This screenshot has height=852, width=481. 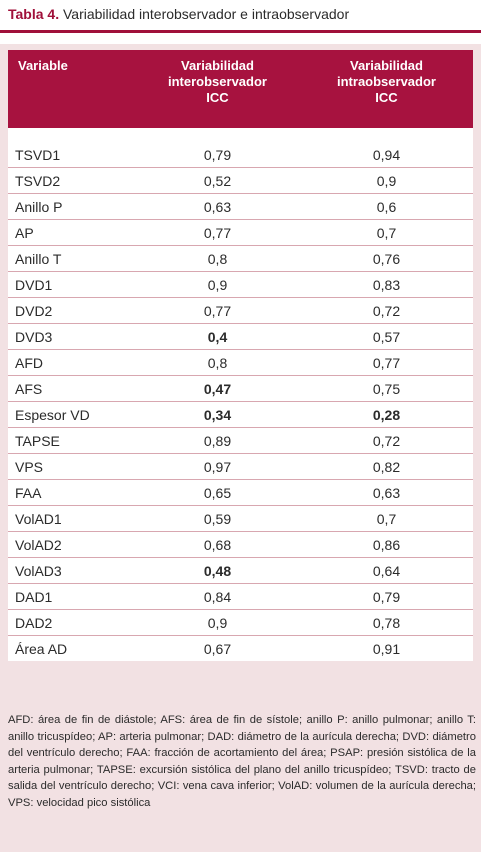 What do you see at coordinates (386, 155) in the screenshot?
I see `cell-intra: 0,94` at bounding box center [386, 155].